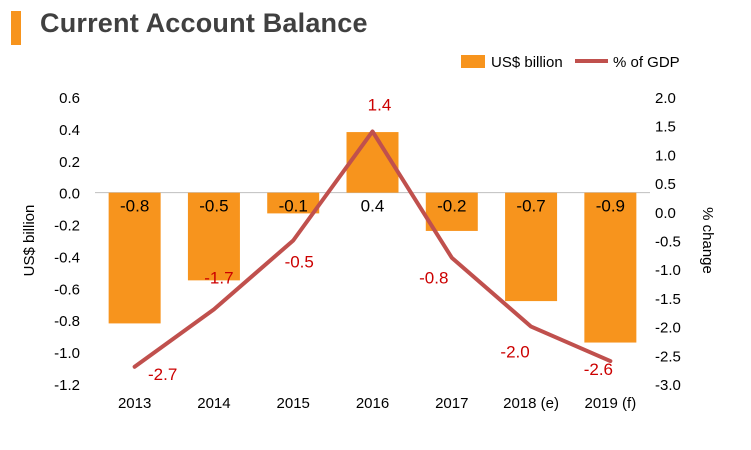 The width and height of the screenshot is (751, 450). I want to click on y-tick-label: 0.2, so click(69, 162).